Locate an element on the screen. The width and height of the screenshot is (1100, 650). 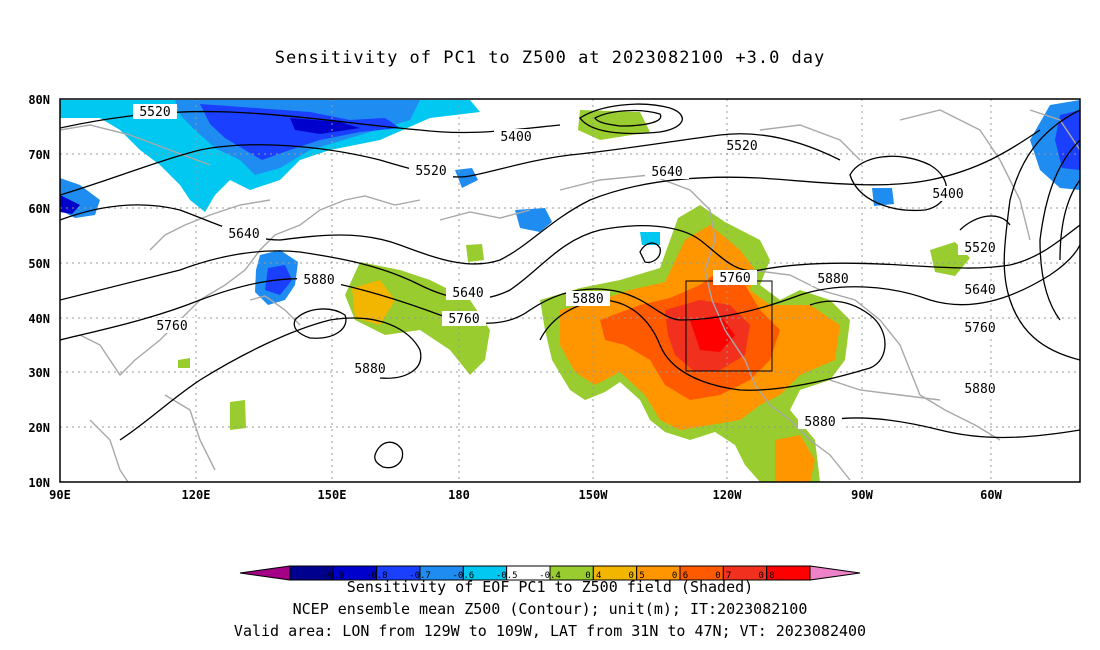
lat-label: 60N is located at coordinates (39, 209).